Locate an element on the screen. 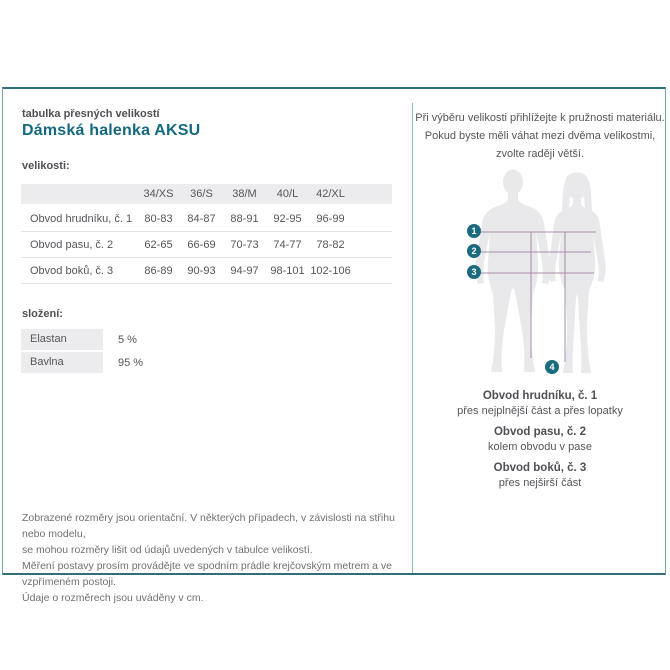  cell-value: 74-77 is located at coordinates (287, 244).